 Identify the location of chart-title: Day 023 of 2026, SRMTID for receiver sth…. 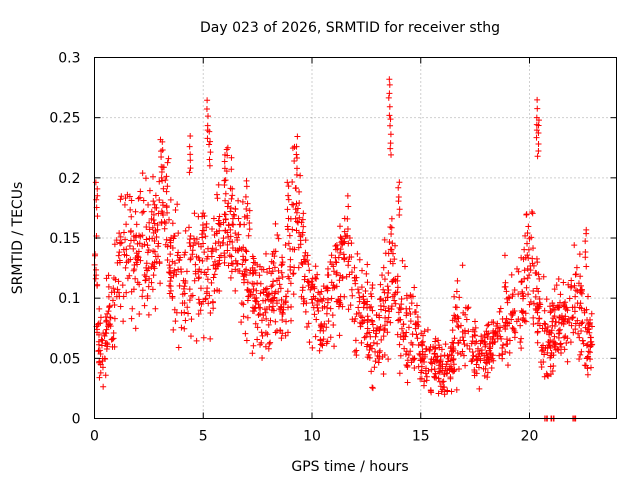
(350, 28).